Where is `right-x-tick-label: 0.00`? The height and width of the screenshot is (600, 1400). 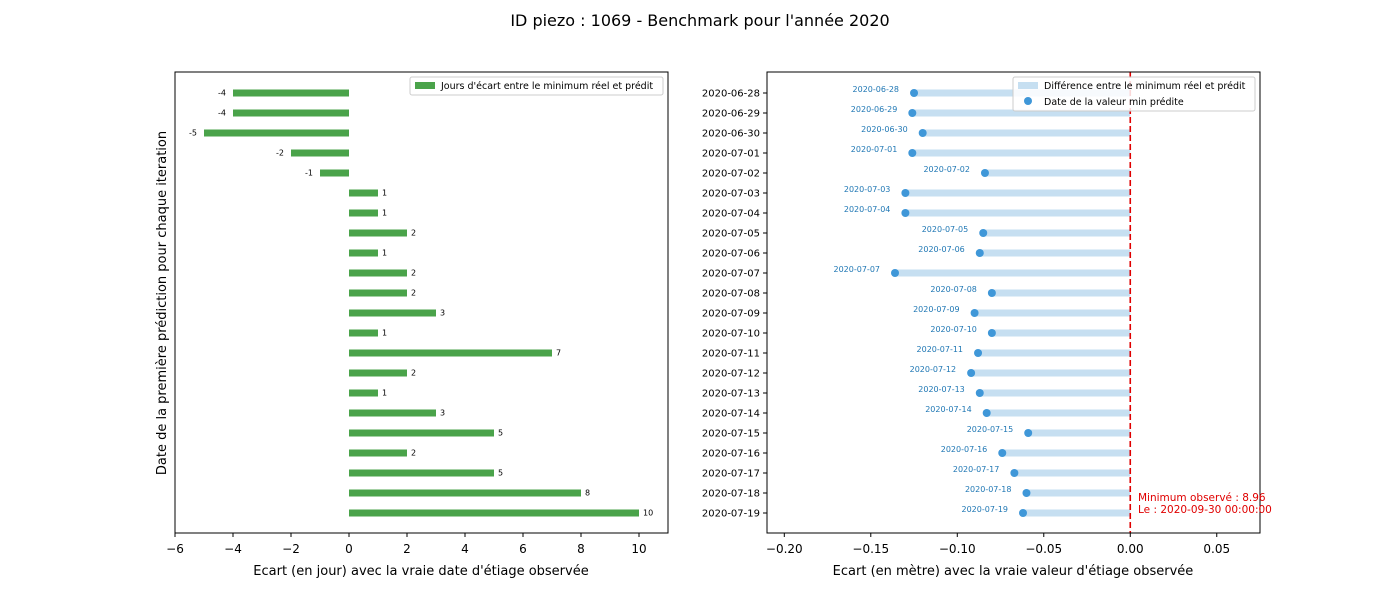 right-x-tick-label: 0.00 is located at coordinates (1130, 549).